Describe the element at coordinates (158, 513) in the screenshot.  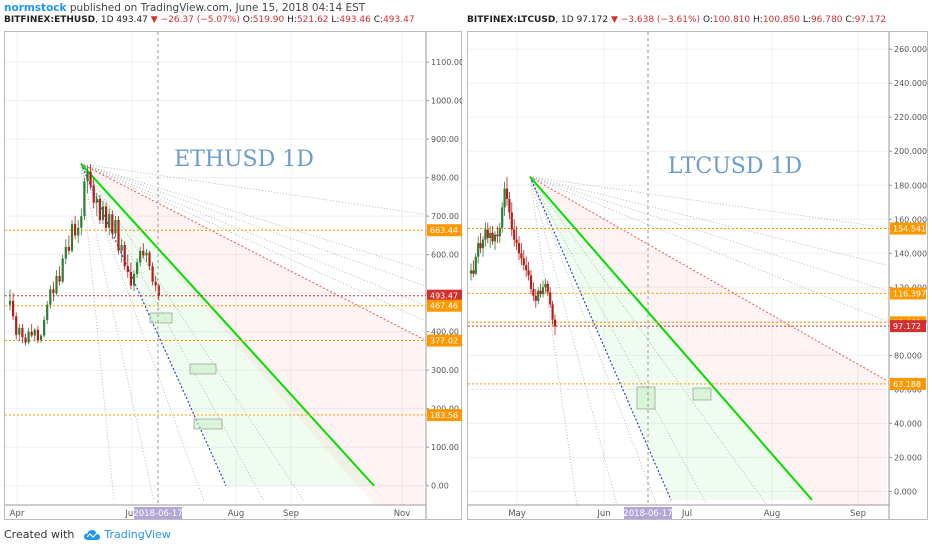
I see `cursor-date-tag` at that location.